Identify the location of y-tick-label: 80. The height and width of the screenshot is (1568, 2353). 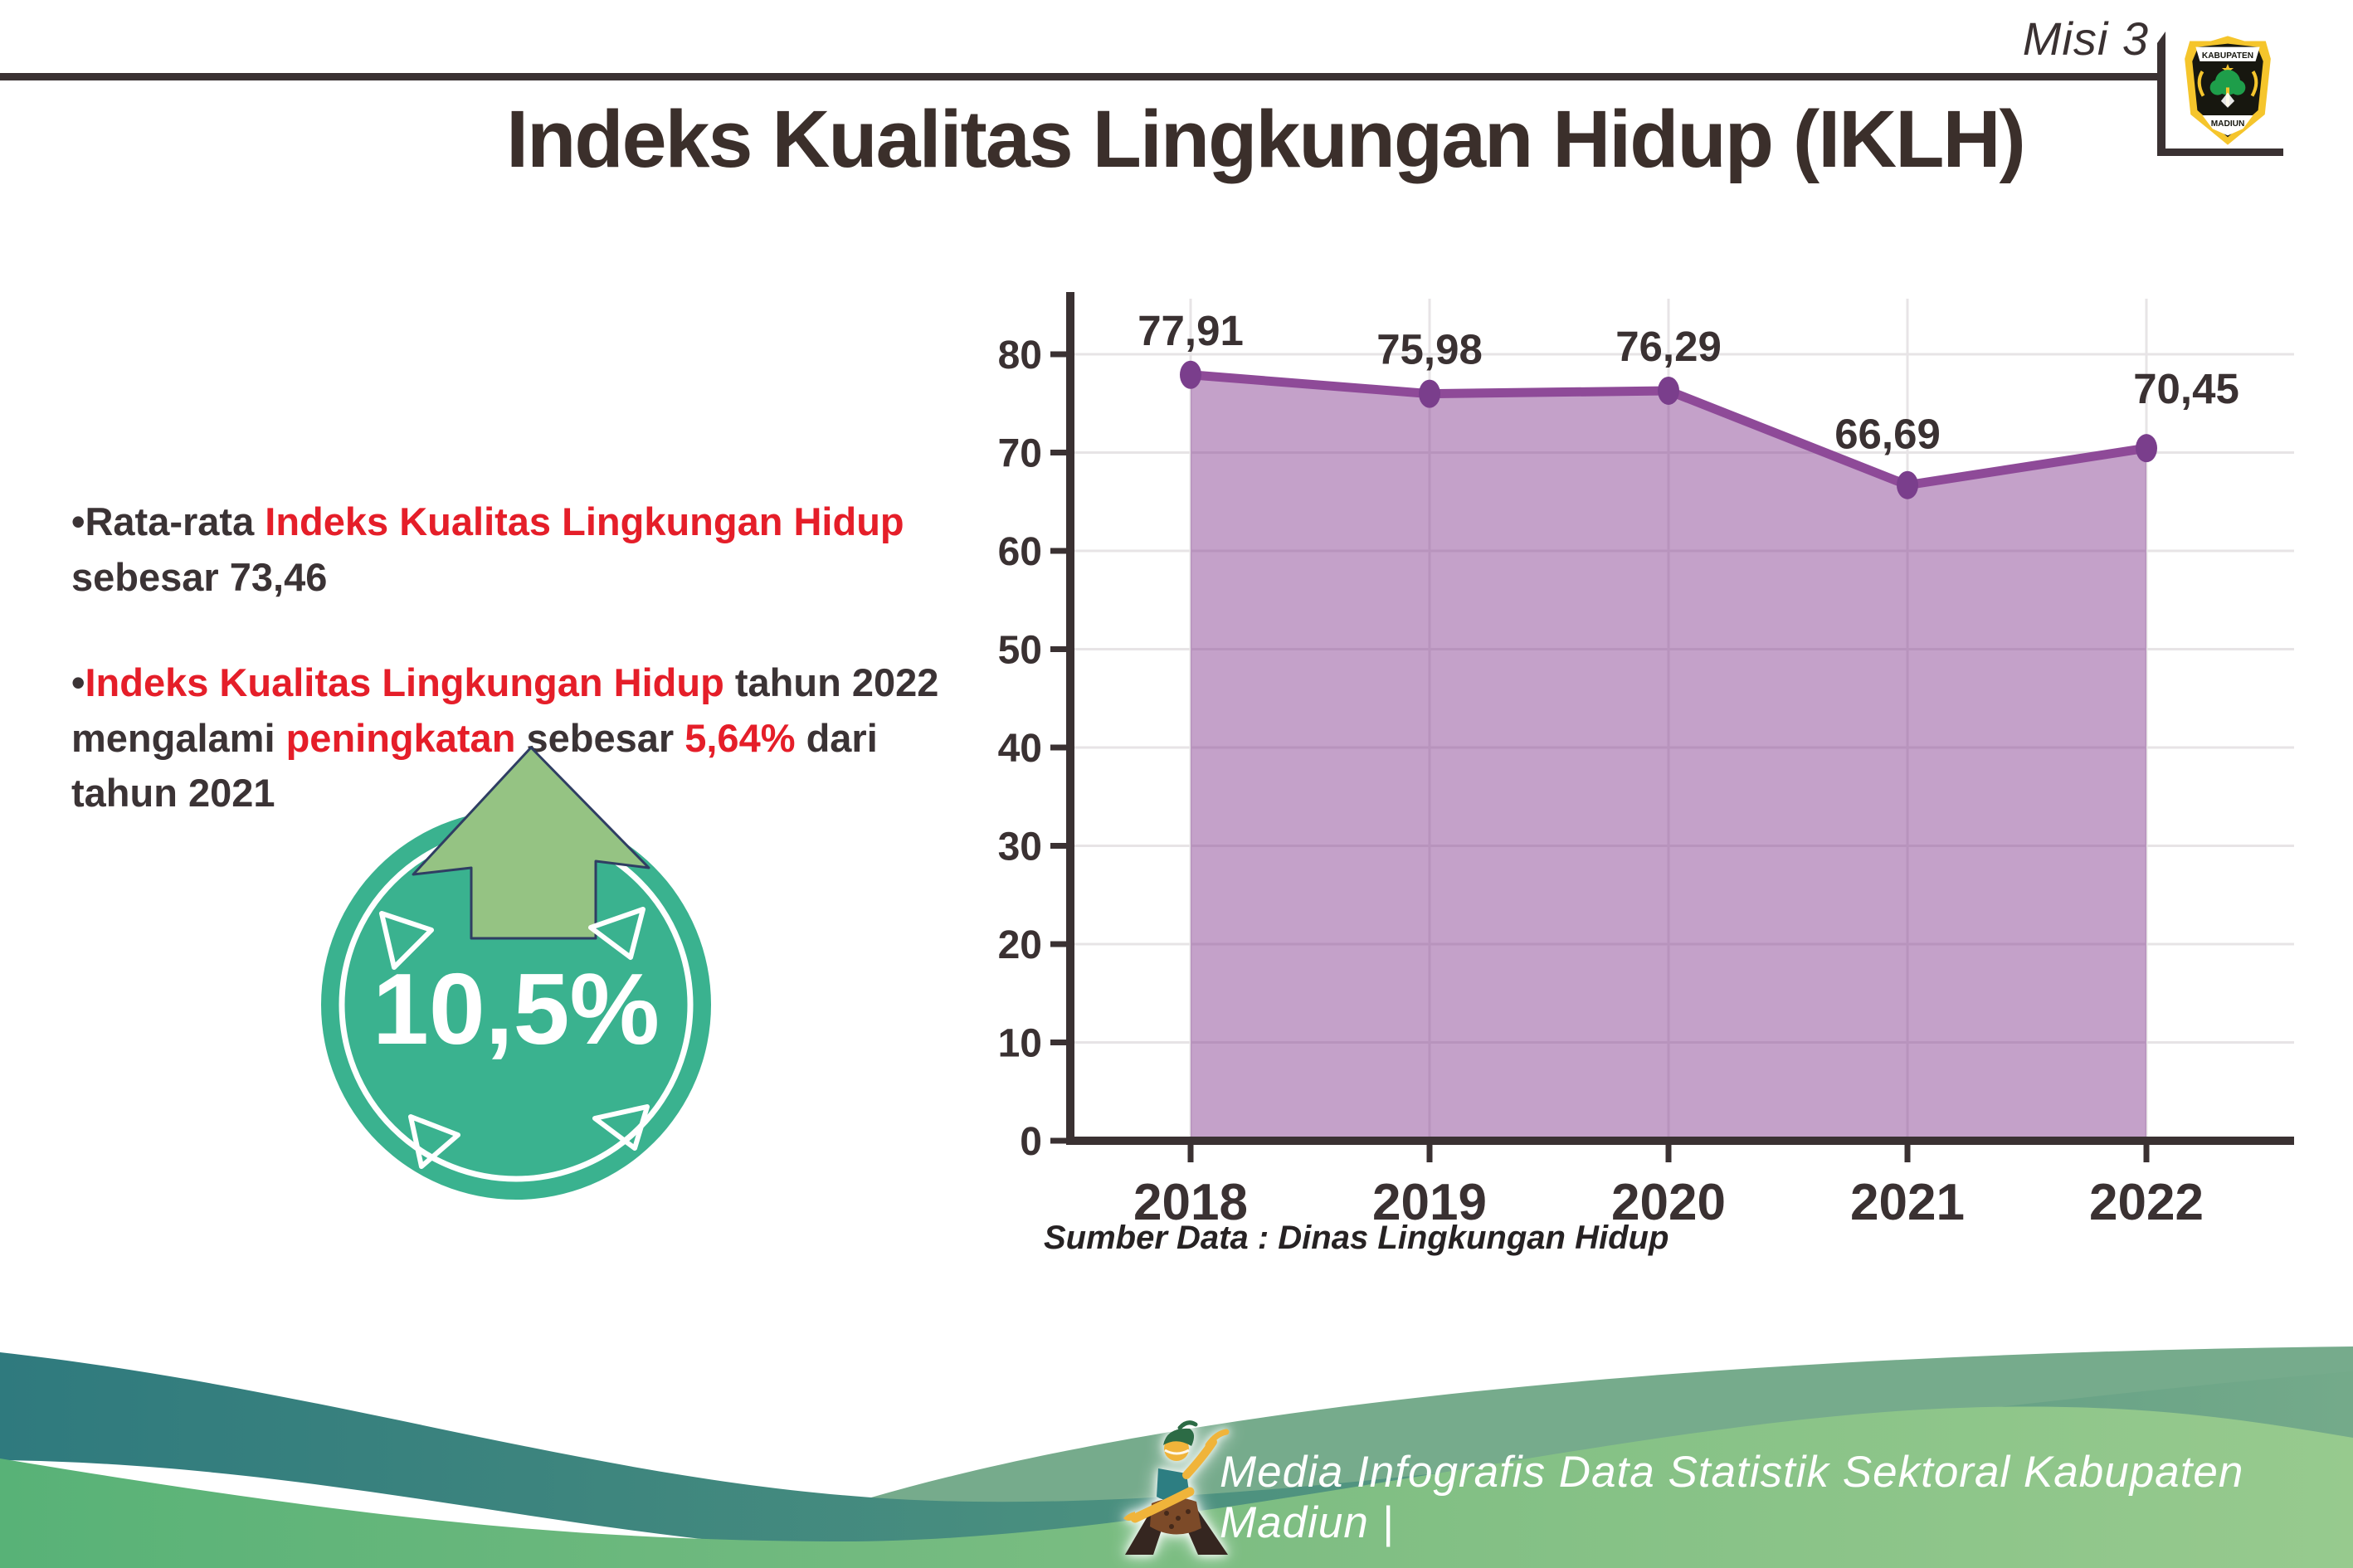
(1020, 355).